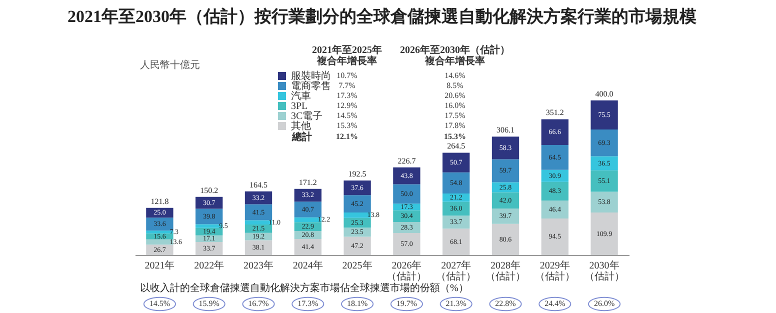 The height and width of the screenshot is (313, 776). I want to click on annotation: 14.5%, so click(347, 115).